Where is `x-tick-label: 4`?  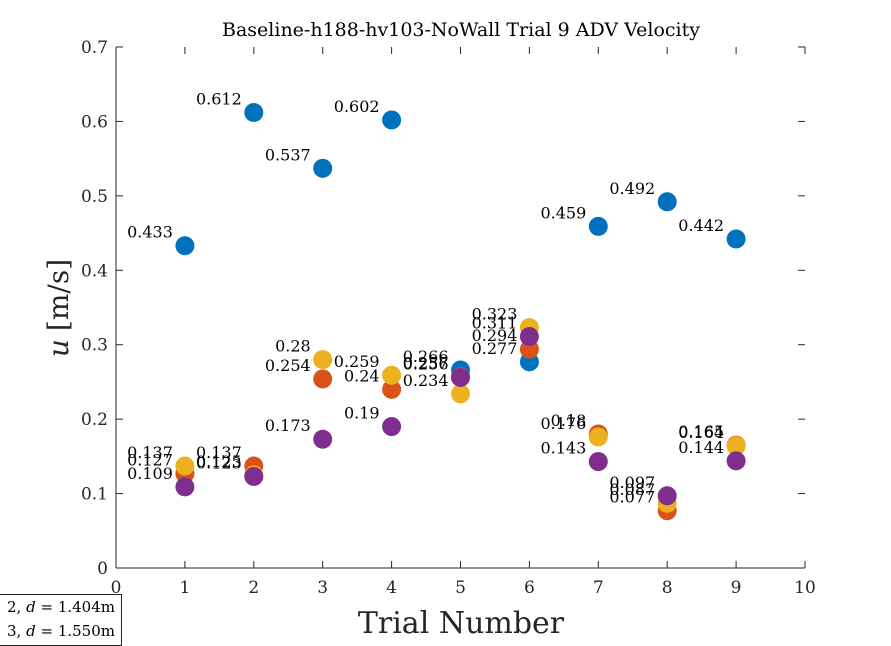
x-tick-label: 4 is located at coordinates (391, 588).